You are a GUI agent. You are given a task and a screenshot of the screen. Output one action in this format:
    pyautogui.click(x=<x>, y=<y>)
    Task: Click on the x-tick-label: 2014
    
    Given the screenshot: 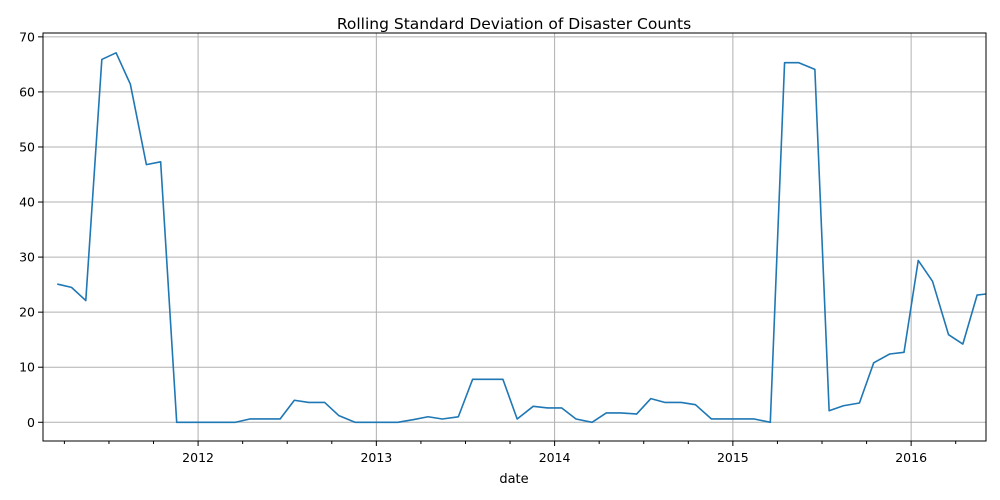 What is the action you would take?
    pyautogui.click(x=555, y=457)
    